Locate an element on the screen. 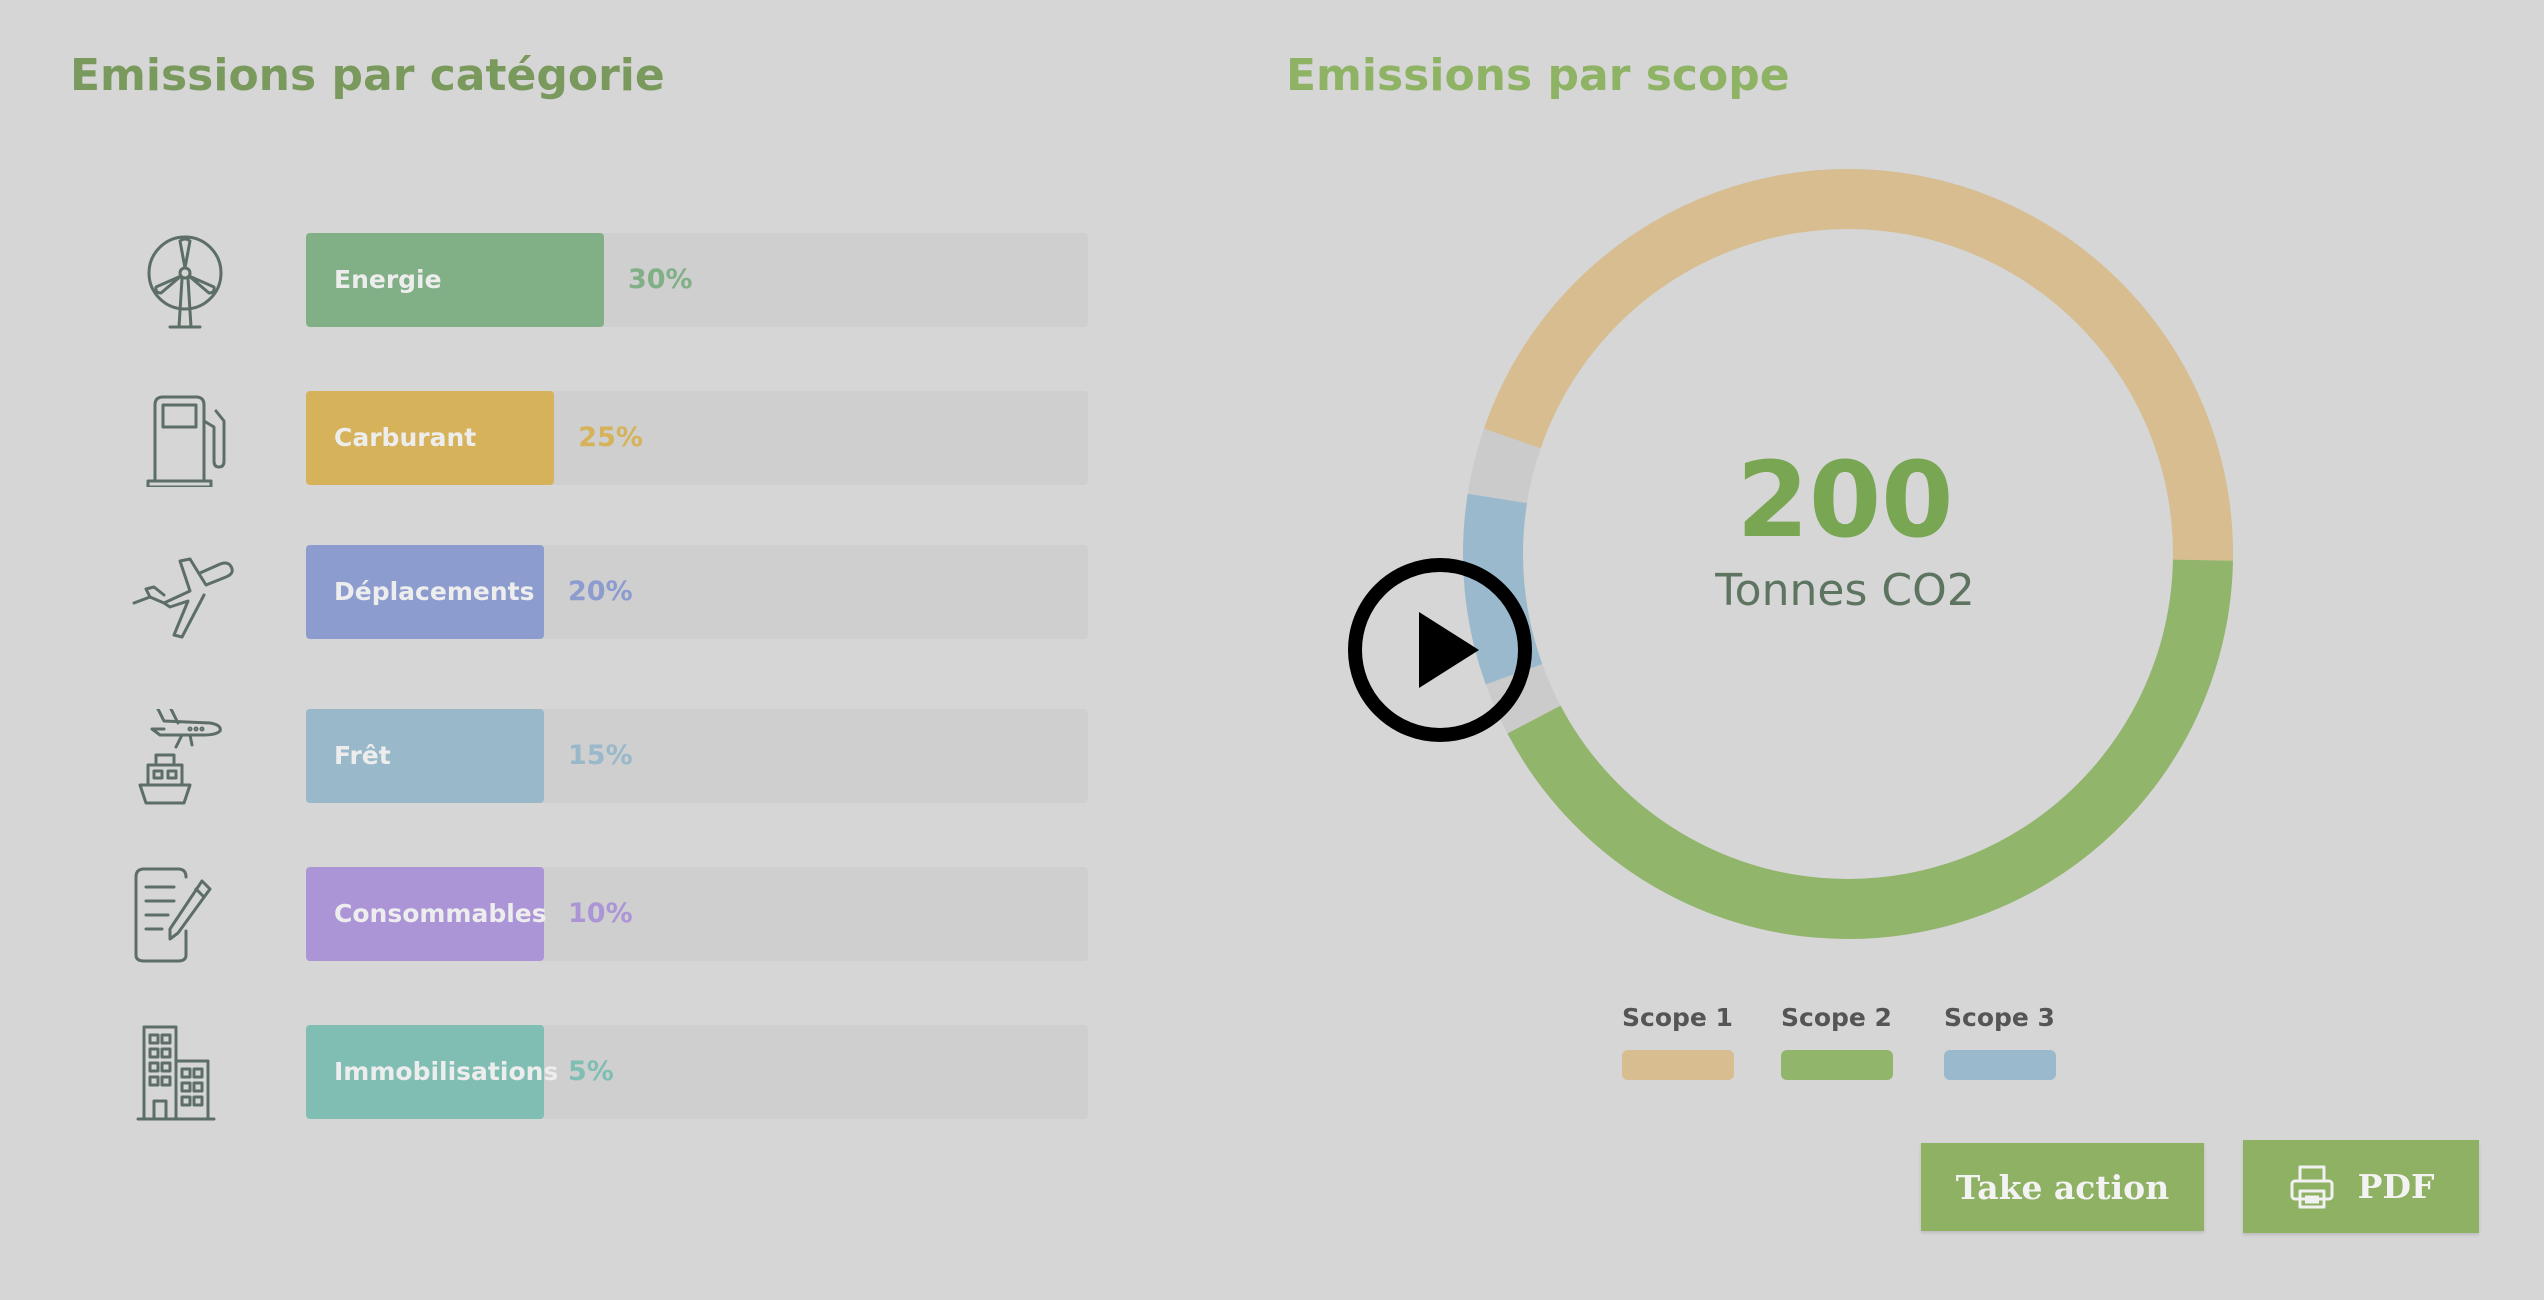 Image resolution: width=2544 pixels, height=1300 pixels. bar-percent: 30% is located at coordinates (660, 279).